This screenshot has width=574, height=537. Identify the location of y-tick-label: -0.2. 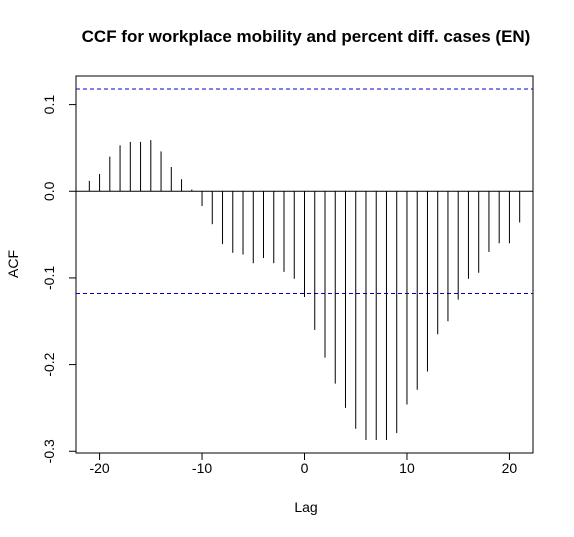
(49, 364).